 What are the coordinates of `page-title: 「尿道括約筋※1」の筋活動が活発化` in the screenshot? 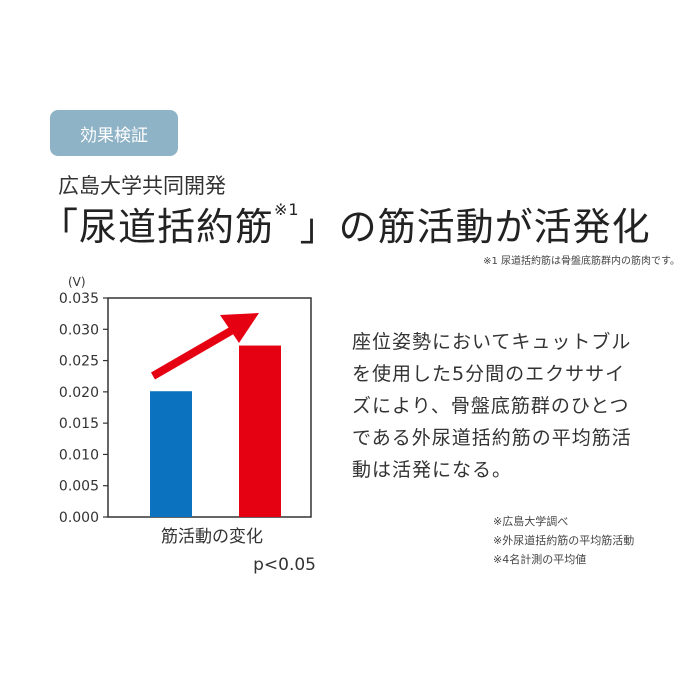 It's located at (345, 223).